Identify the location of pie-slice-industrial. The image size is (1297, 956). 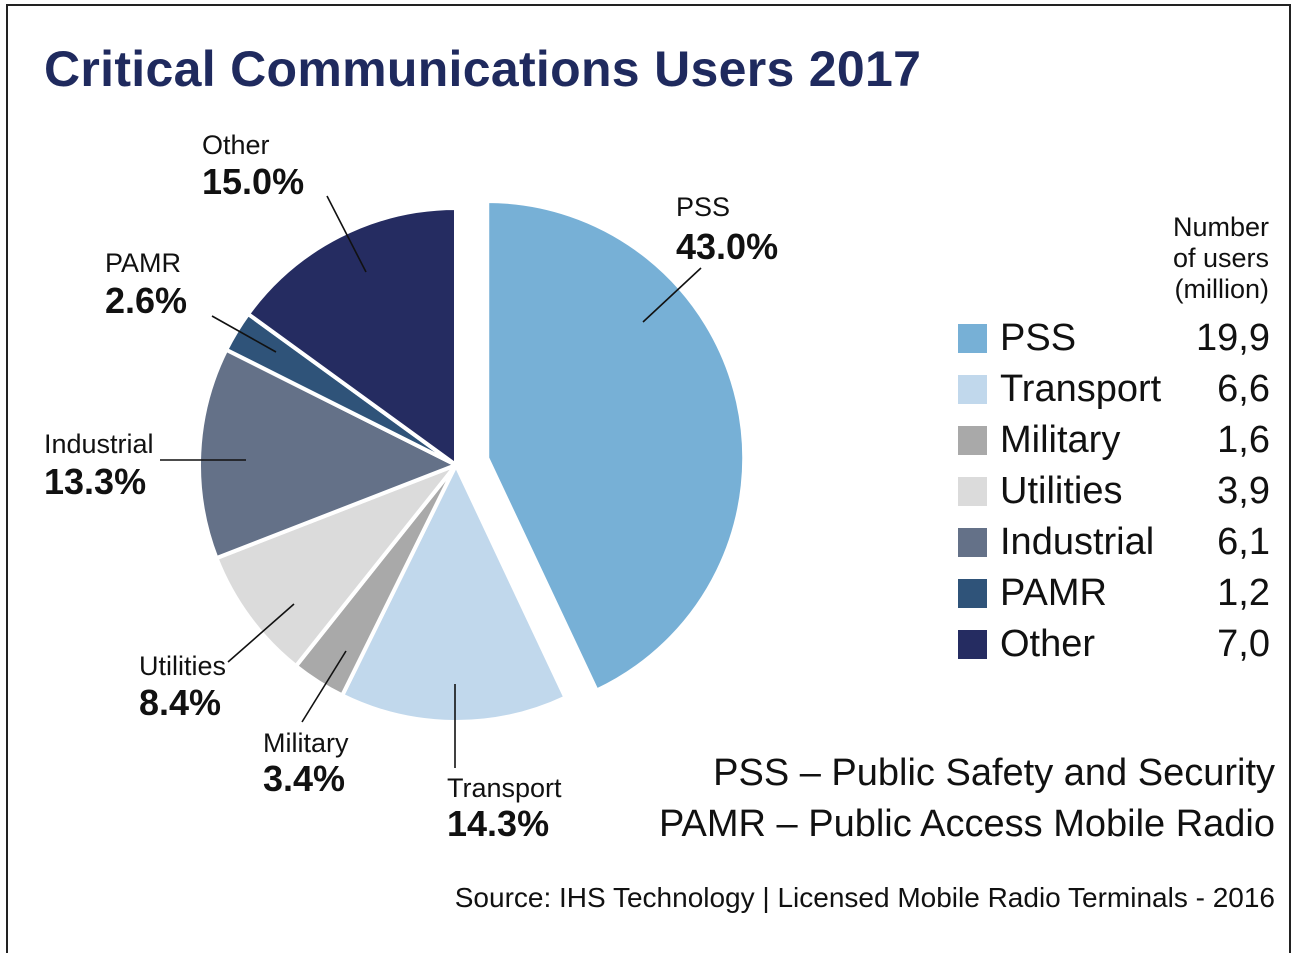
(327, 454).